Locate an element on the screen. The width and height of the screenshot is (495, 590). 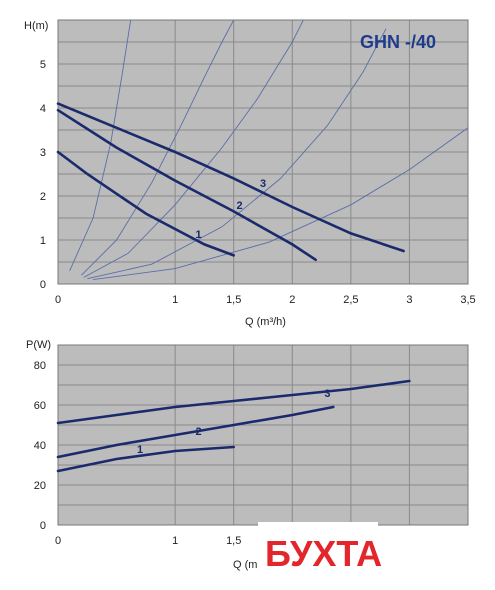
chart-title: GHN -/40 is located at coordinates (398, 42).